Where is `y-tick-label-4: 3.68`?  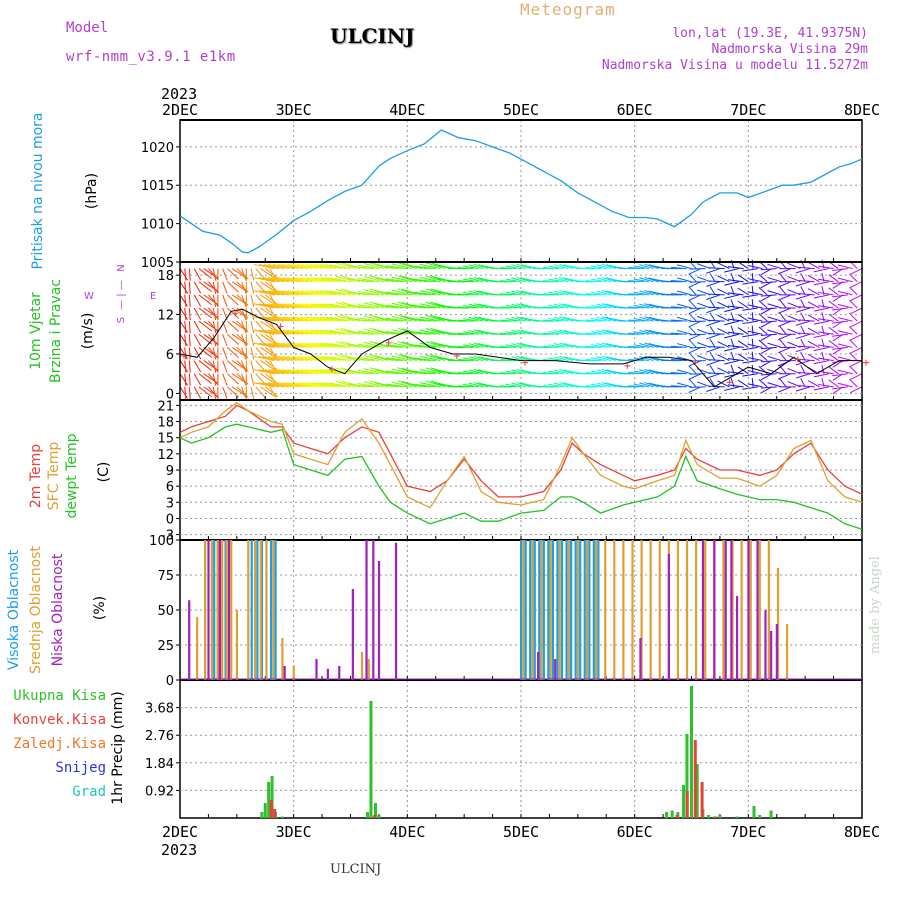
y-tick-label-4: 3.68 is located at coordinates (159, 709).